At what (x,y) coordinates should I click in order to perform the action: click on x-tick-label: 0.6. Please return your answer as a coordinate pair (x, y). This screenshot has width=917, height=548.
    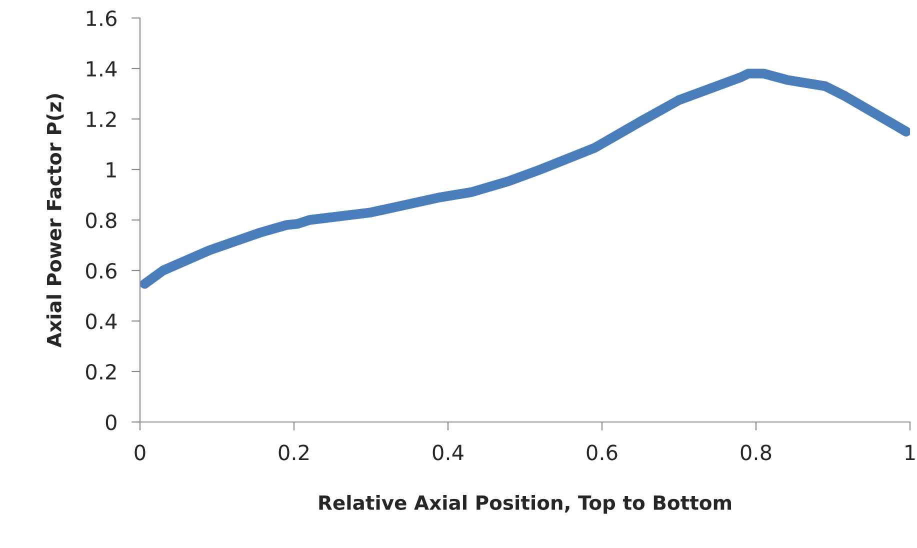
    Looking at the image, I should click on (602, 452).